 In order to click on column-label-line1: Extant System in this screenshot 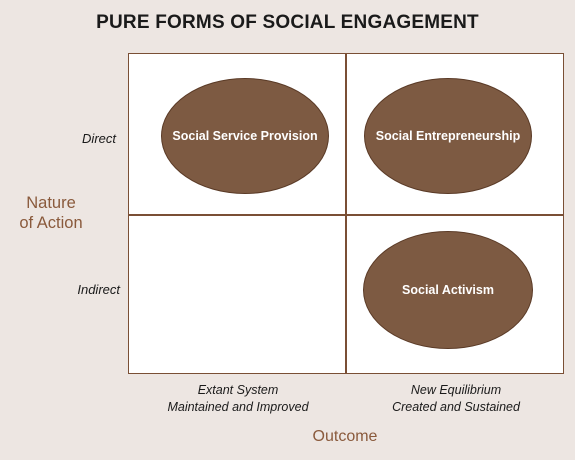, I will do `click(238, 390)`.